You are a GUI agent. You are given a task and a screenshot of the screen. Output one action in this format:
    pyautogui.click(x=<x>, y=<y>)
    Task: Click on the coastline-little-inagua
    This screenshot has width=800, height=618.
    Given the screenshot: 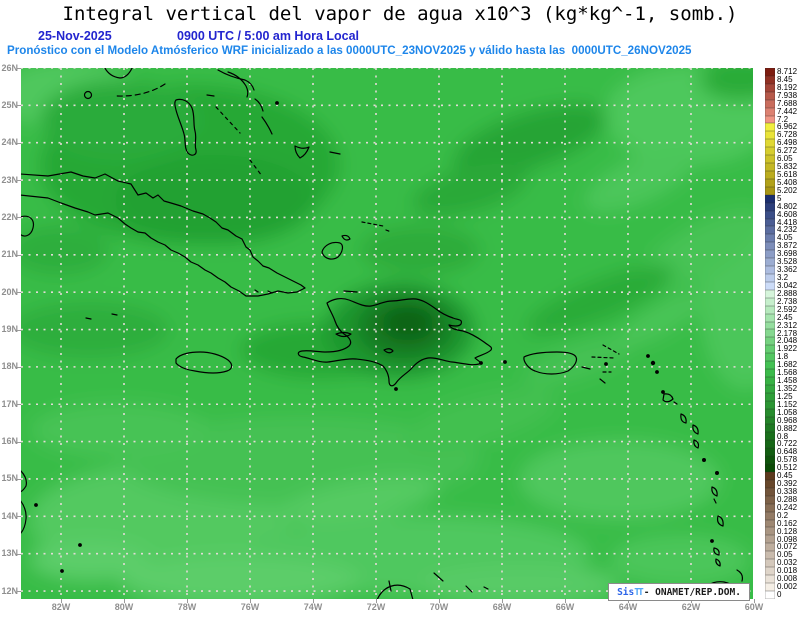 What is the action you would take?
    pyautogui.click(x=346, y=237)
    